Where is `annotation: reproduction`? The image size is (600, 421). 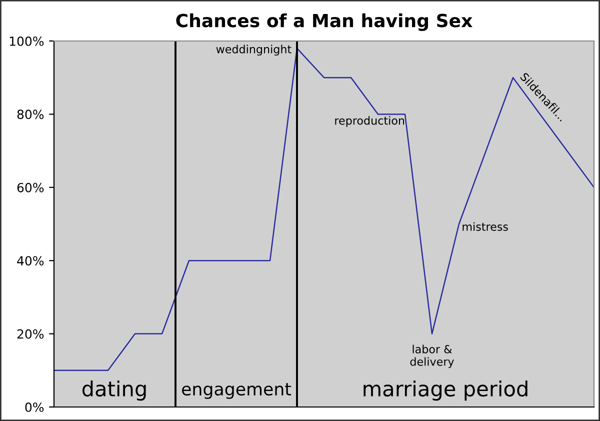
annotation: reproduction is located at coordinates (369, 121).